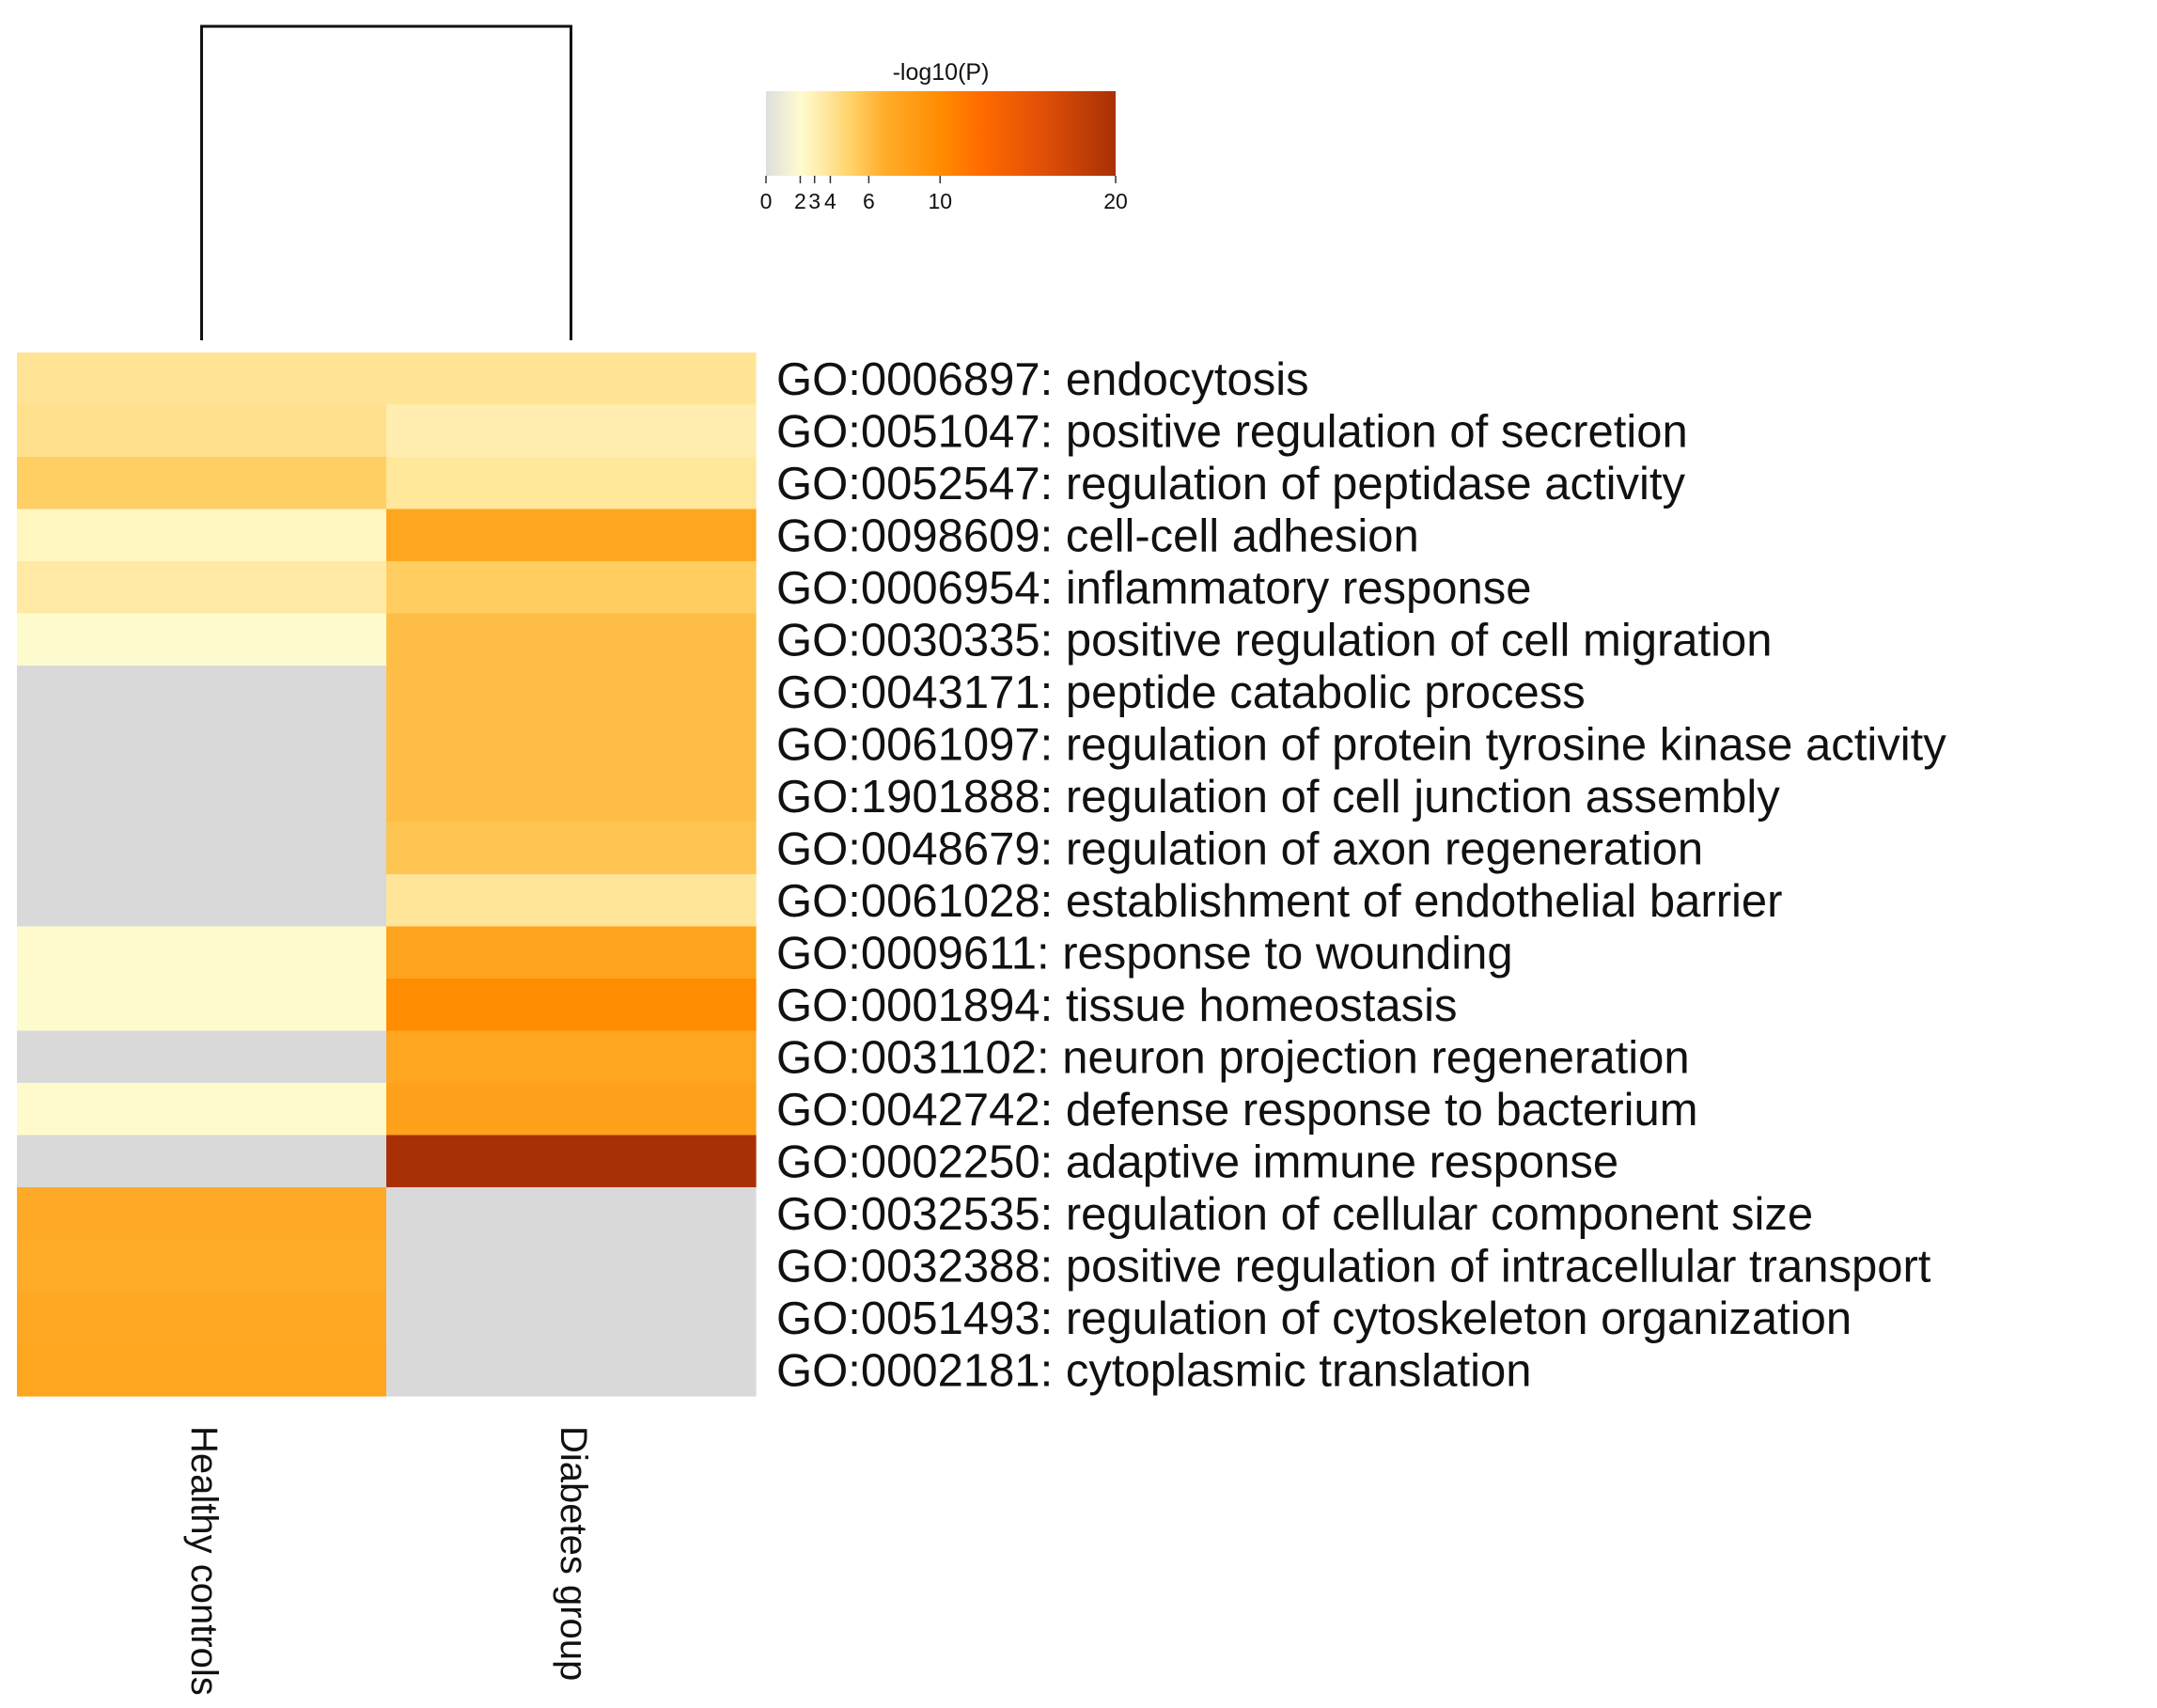 This screenshot has width=2157, height=1708. I want to click on column-label: Healthy controls, so click(204, 1561).